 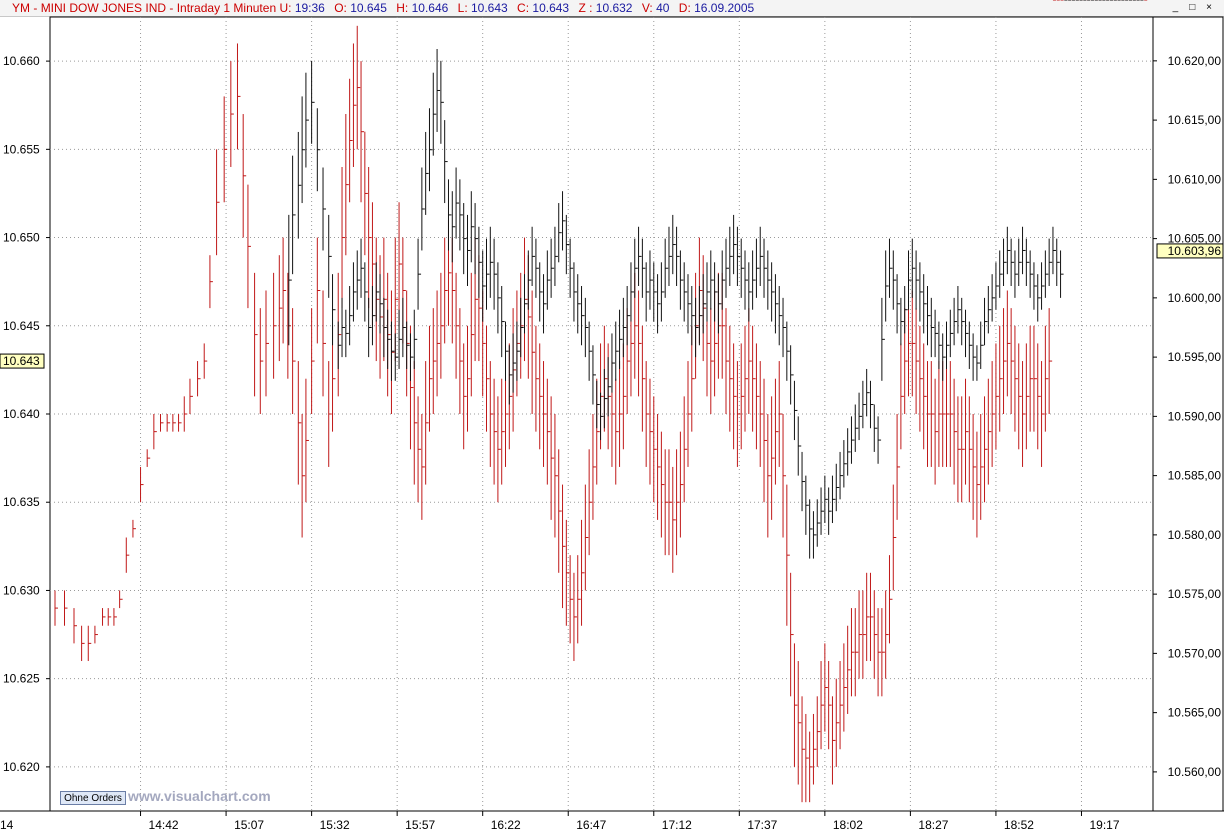 I want to click on x-tick-label: 18:52, so click(x=1019, y=825).